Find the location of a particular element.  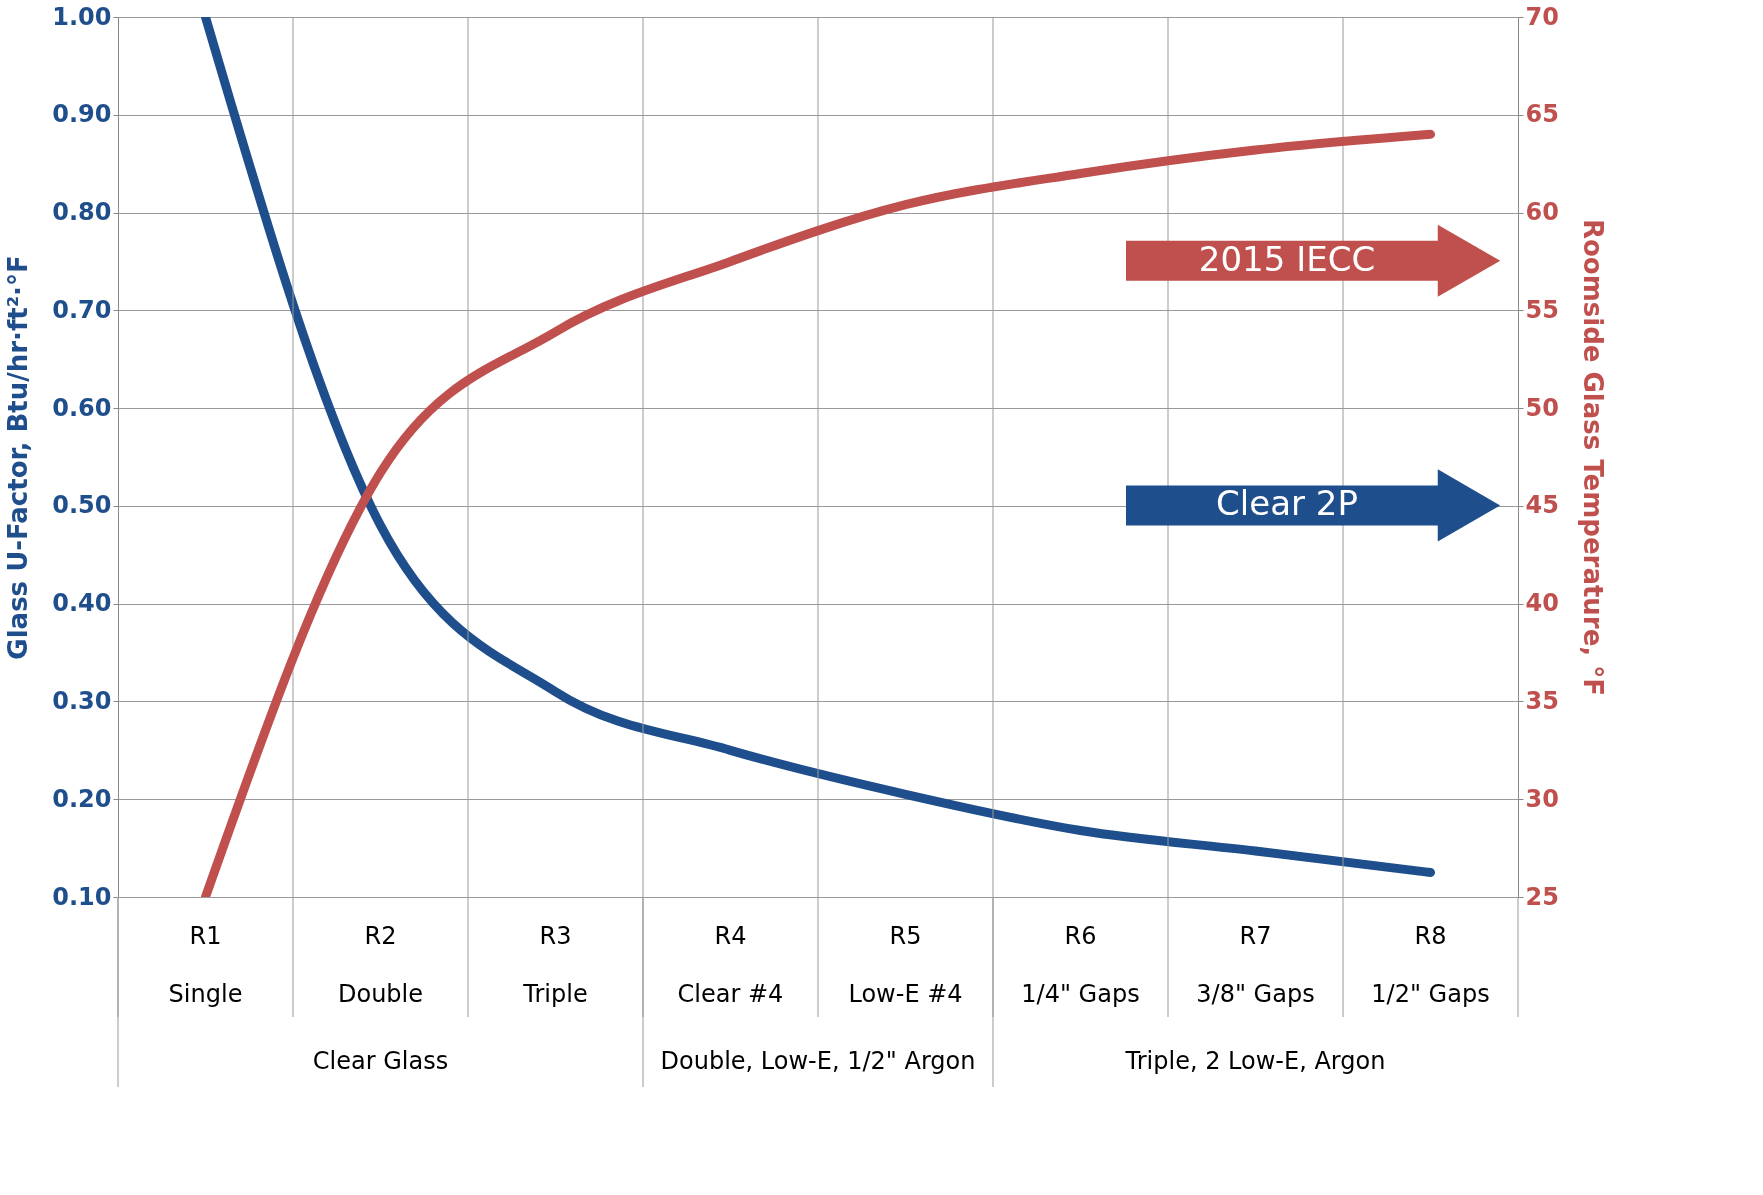

y2-tick-label: 70 is located at coordinates (1542, 16).